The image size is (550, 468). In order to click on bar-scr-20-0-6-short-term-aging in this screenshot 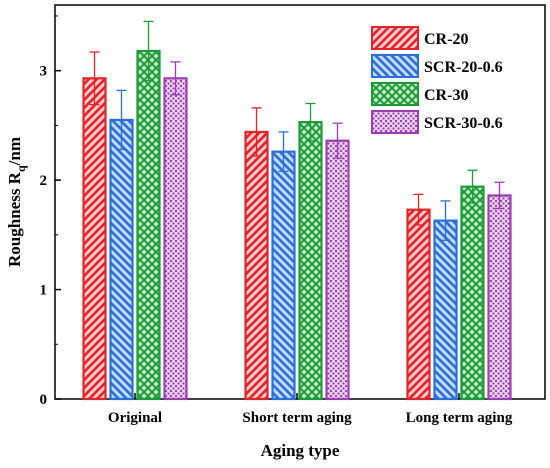, I will do `click(283, 275)`.